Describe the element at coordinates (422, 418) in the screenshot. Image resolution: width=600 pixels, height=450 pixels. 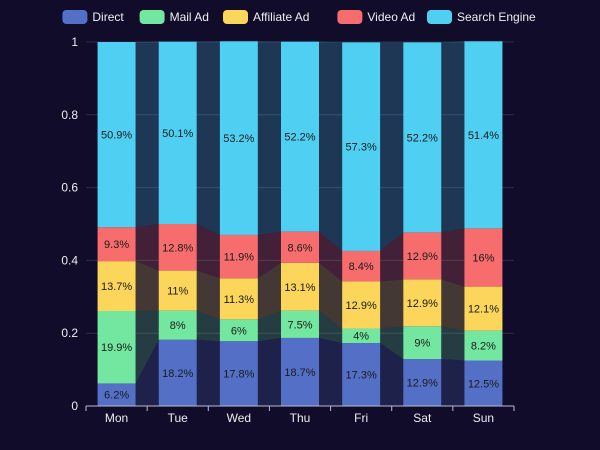
I see `x-tick-label: Sat` at that location.